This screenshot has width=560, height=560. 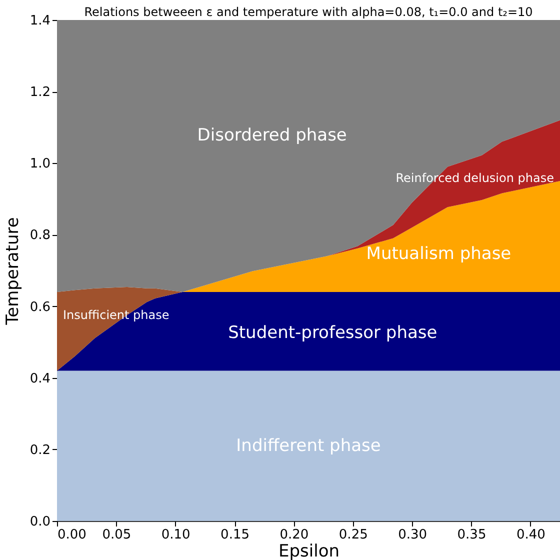 I want to click on series-label: Mutualism phase, so click(x=439, y=254).